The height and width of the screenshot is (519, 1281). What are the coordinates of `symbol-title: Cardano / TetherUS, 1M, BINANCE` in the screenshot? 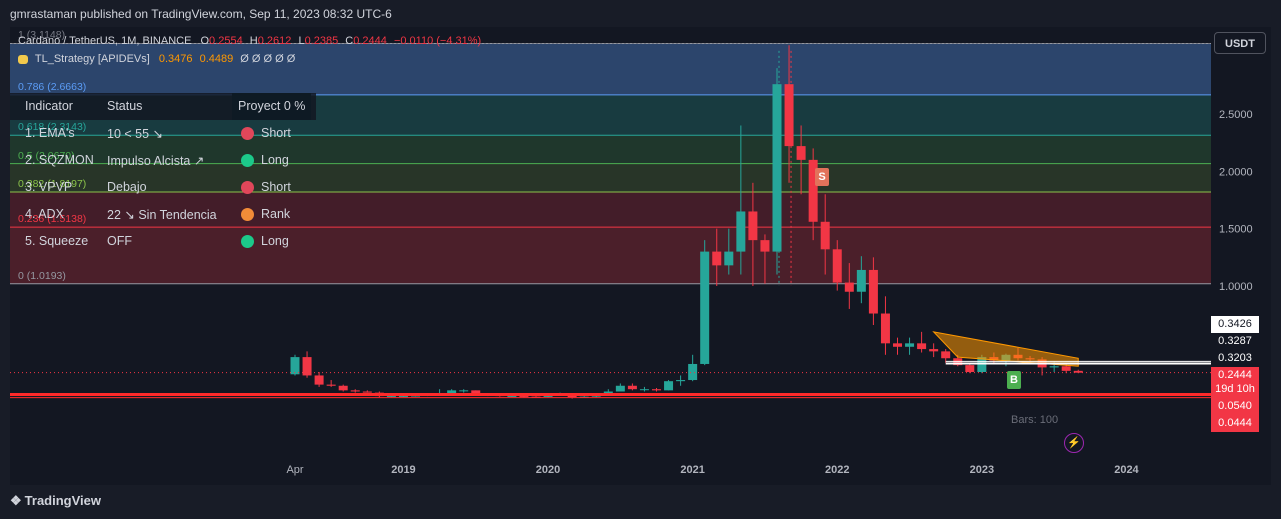 It's located at (105, 41).